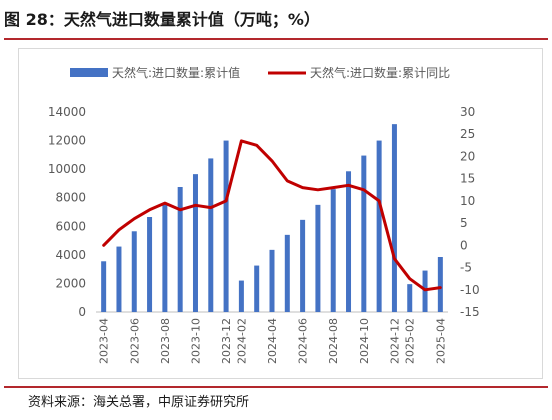  What do you see at coordinates (410, 341) in the screenshot?
I see `x-tick-label: 2025-02` at bounding box center [410, 341].